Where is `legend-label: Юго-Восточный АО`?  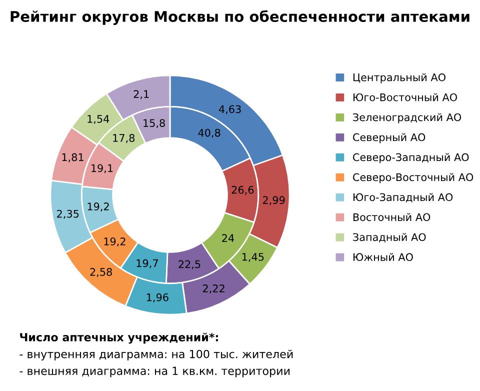 legend-label: Юго-Восточный АО is located at coordinates (405, 97).